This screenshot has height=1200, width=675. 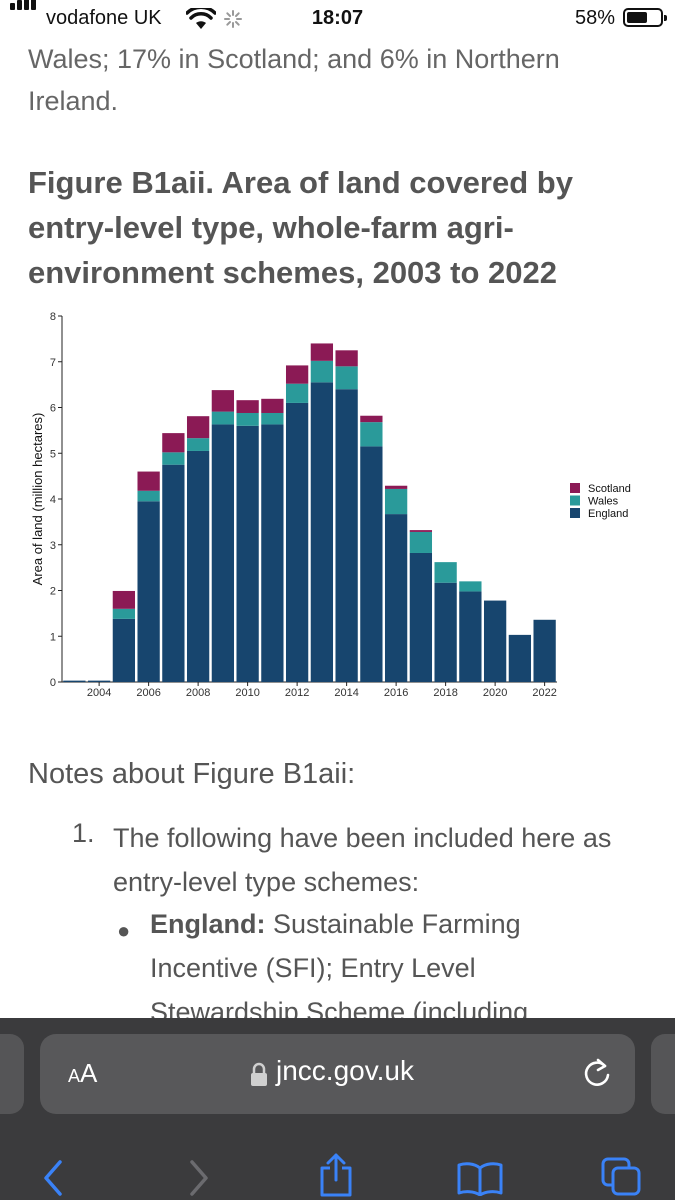 I want to click on bar-england-2003, so click(x=74, y=681).